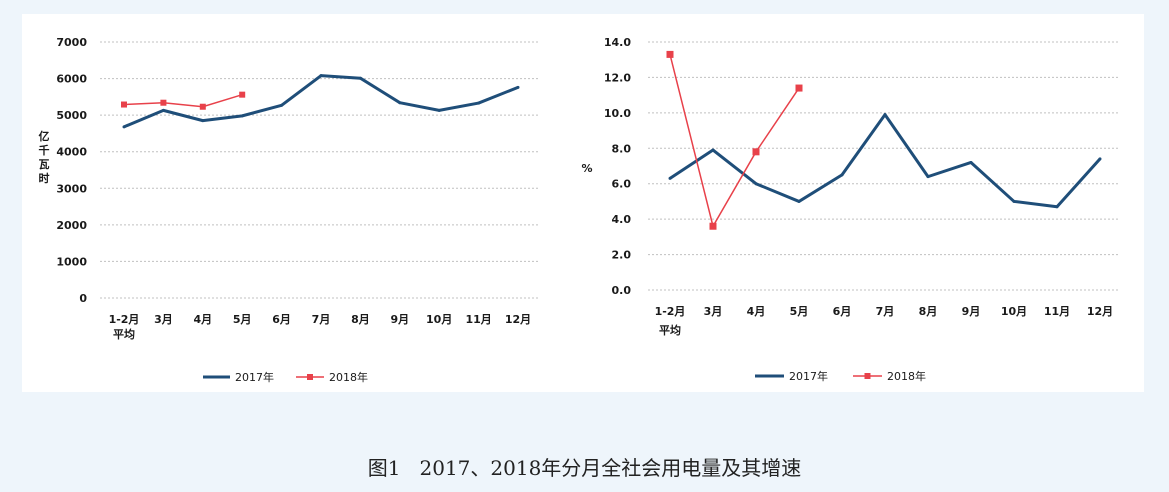 This screenshot has width=1169, height=492. Describe the element at coordinates (617, 42) in the screenshot. I see `y-tick-label: 14.0` at that location.